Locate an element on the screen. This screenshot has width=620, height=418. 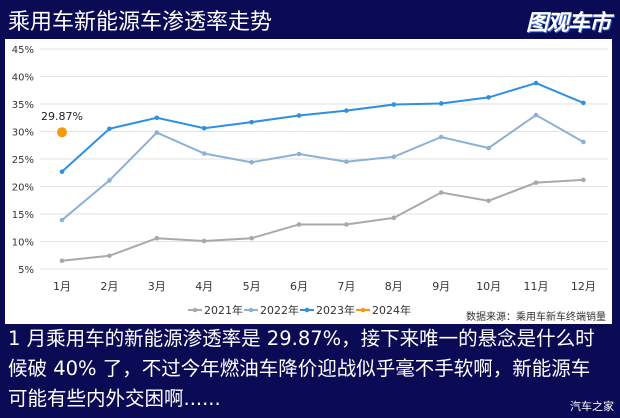
source-note: 数据来源：乘用车新车终端销量 is located at coordinates (536, 316).